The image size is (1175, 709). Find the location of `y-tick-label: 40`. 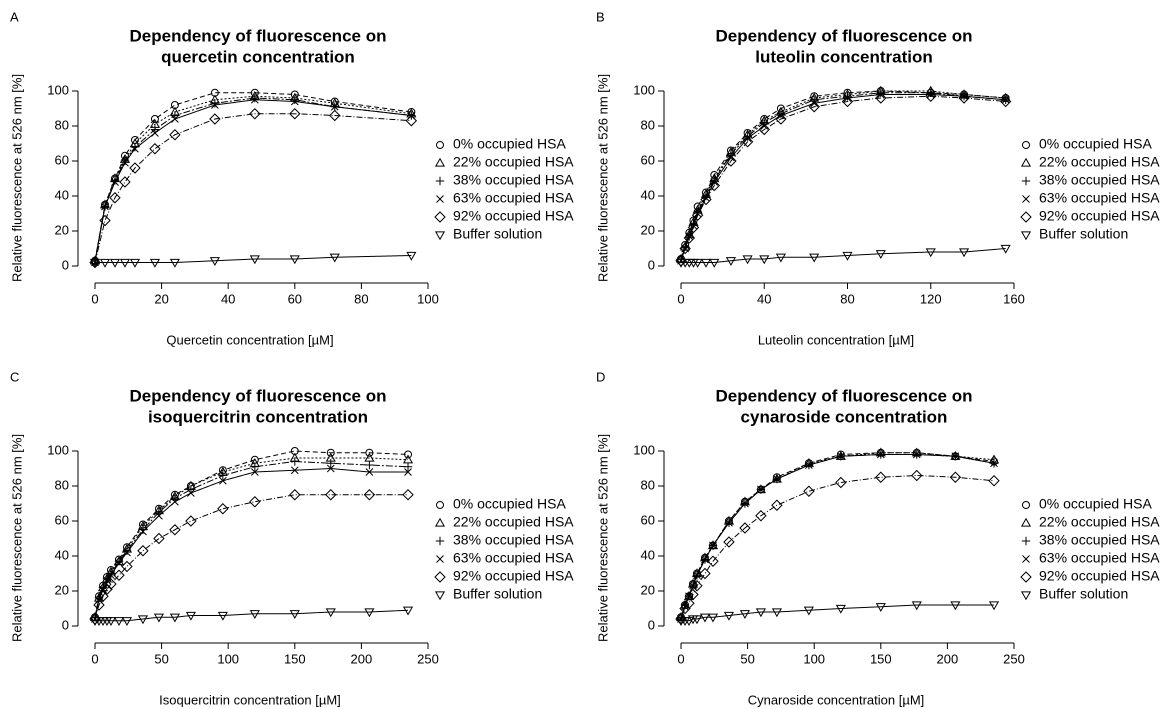

y-tick-label: 40 is located at coordinates (648, 194).